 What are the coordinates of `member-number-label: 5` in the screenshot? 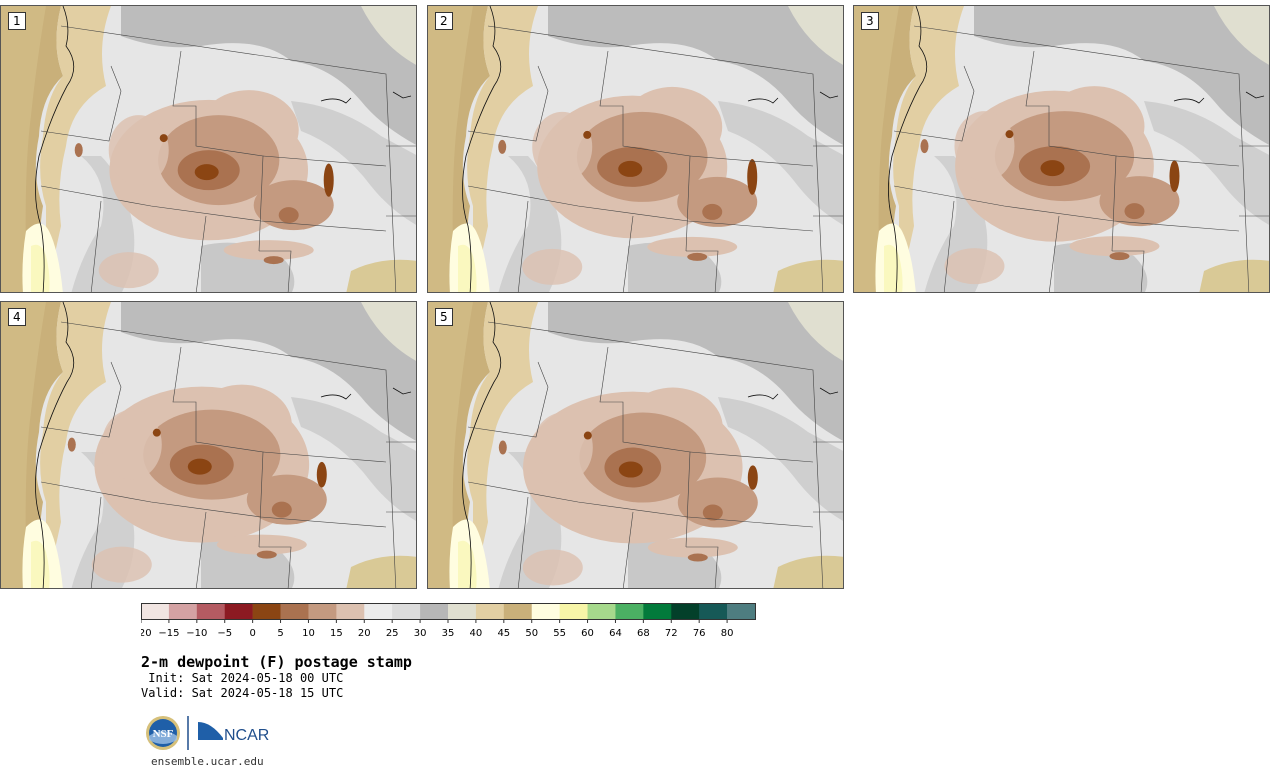 It's located at (444, 317).